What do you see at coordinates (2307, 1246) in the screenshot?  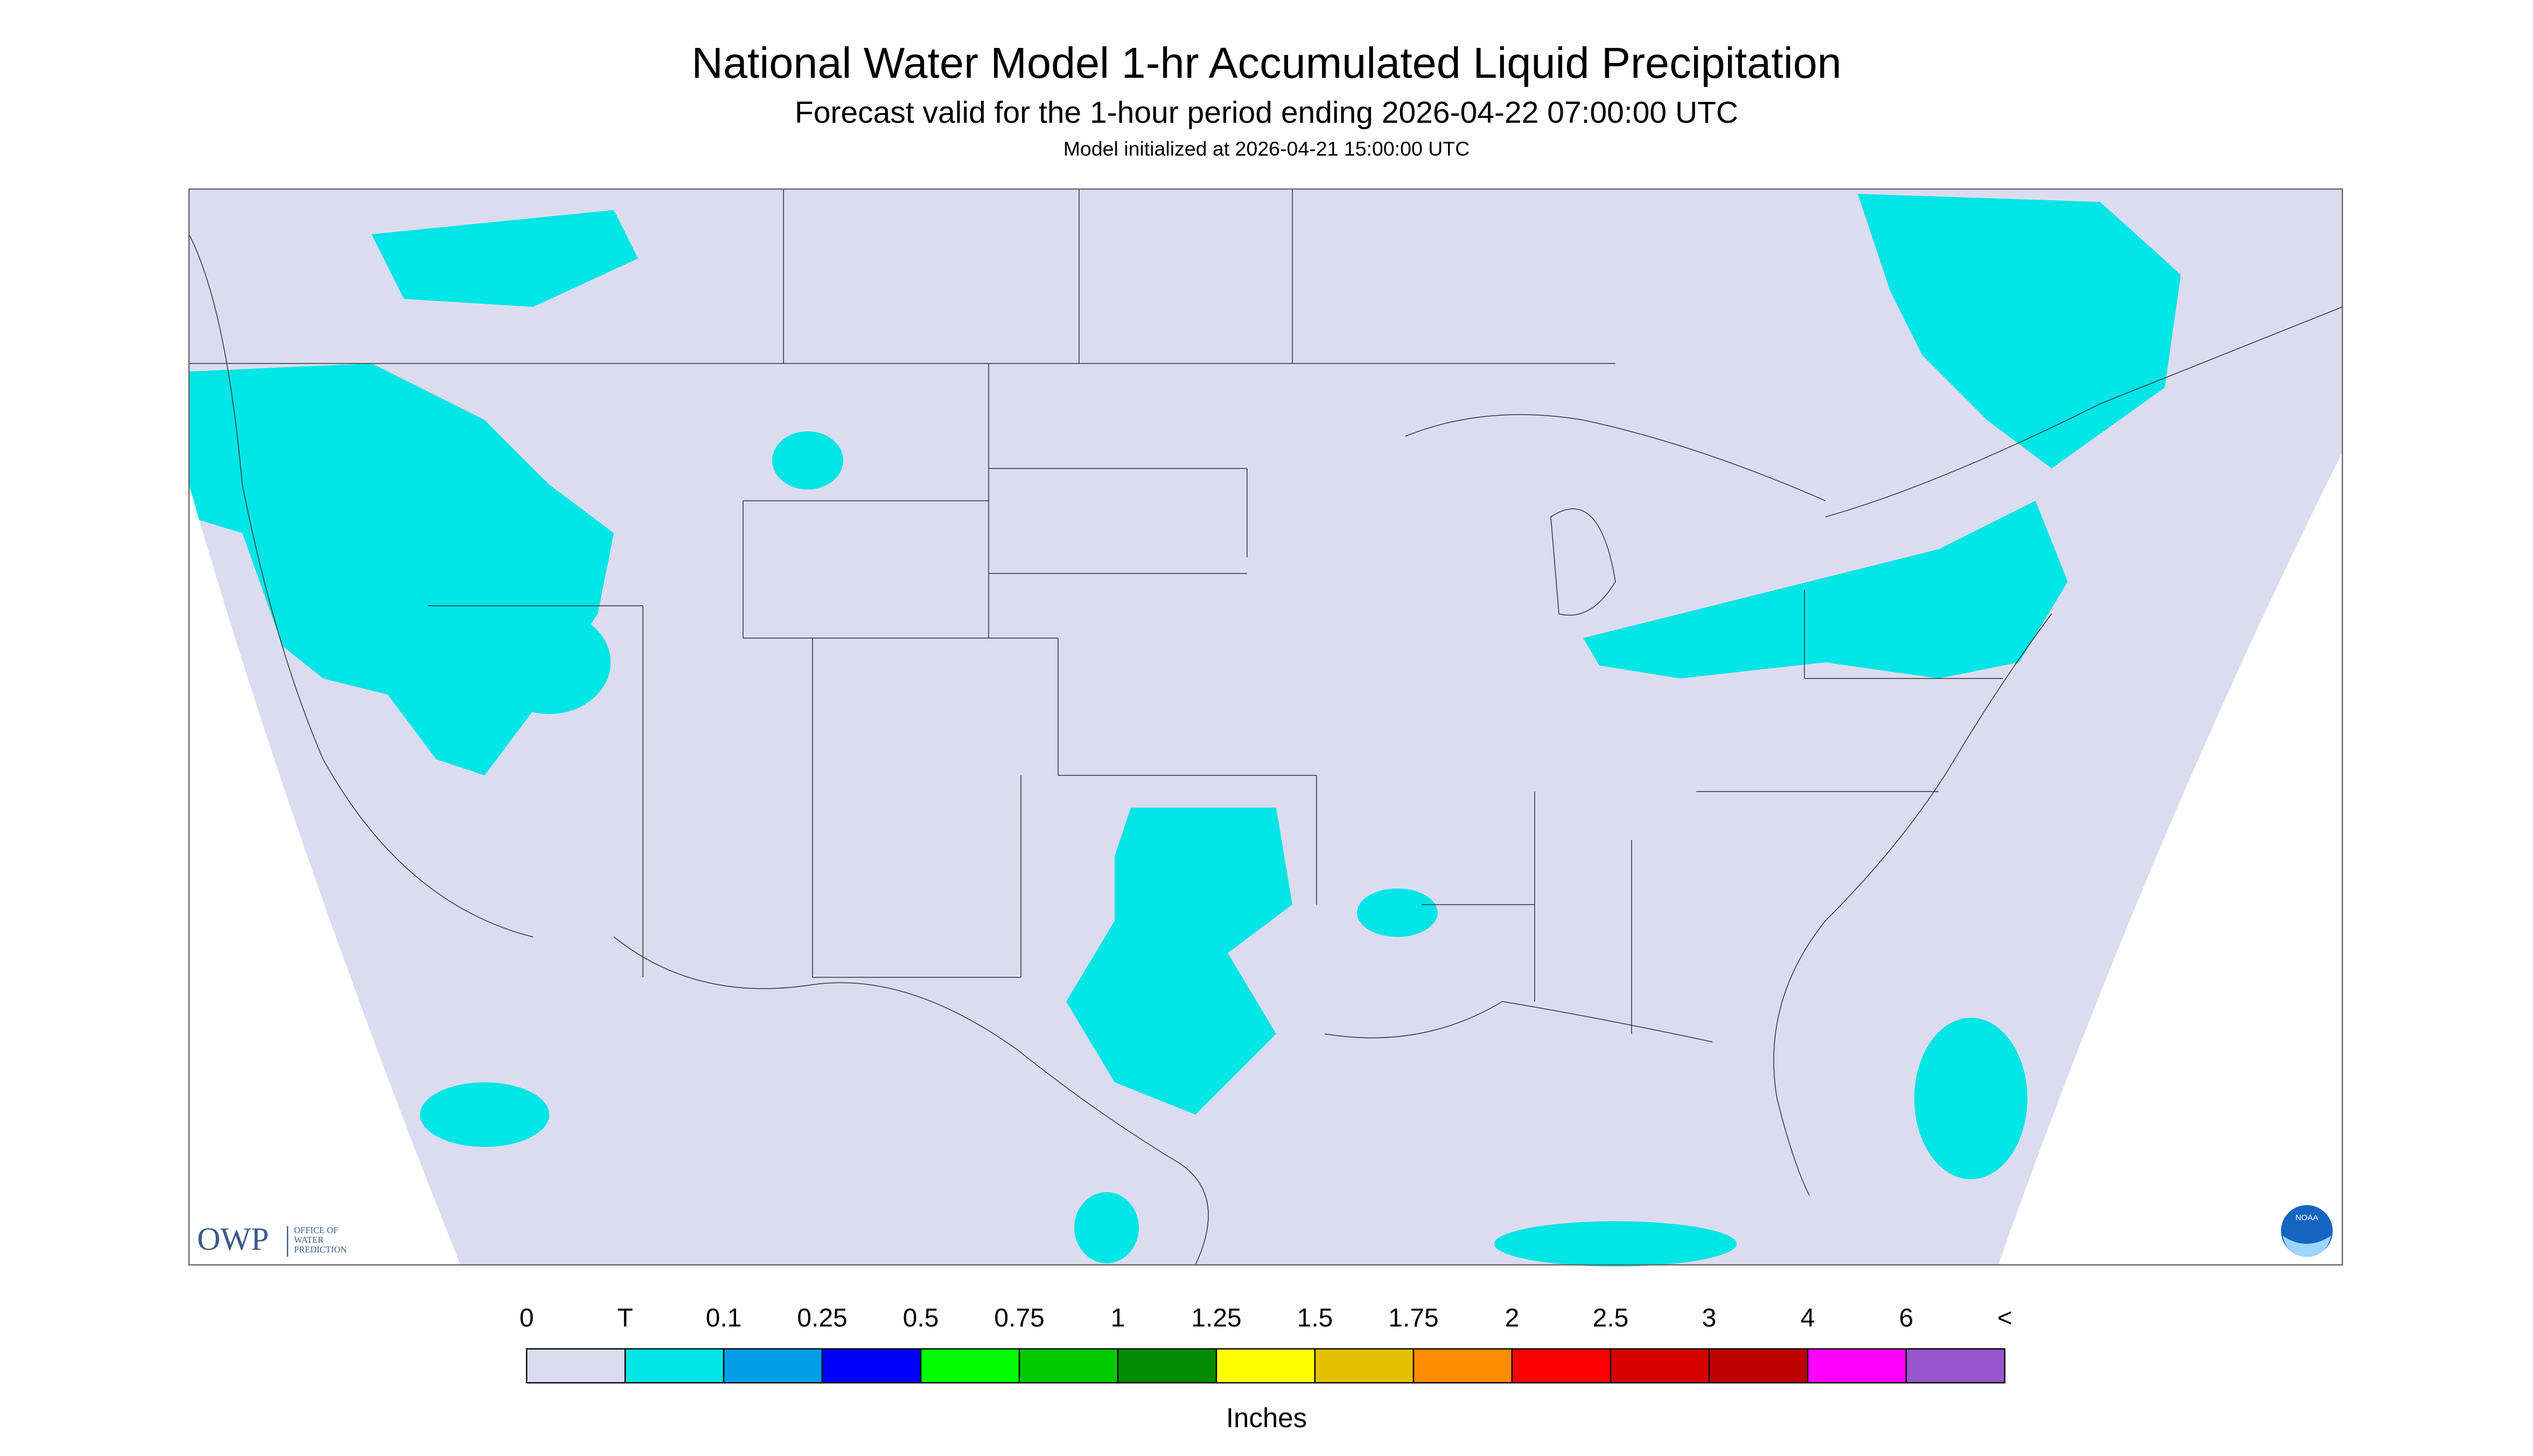 I see `noaa-wave` at bounding box center [2307, 1246].